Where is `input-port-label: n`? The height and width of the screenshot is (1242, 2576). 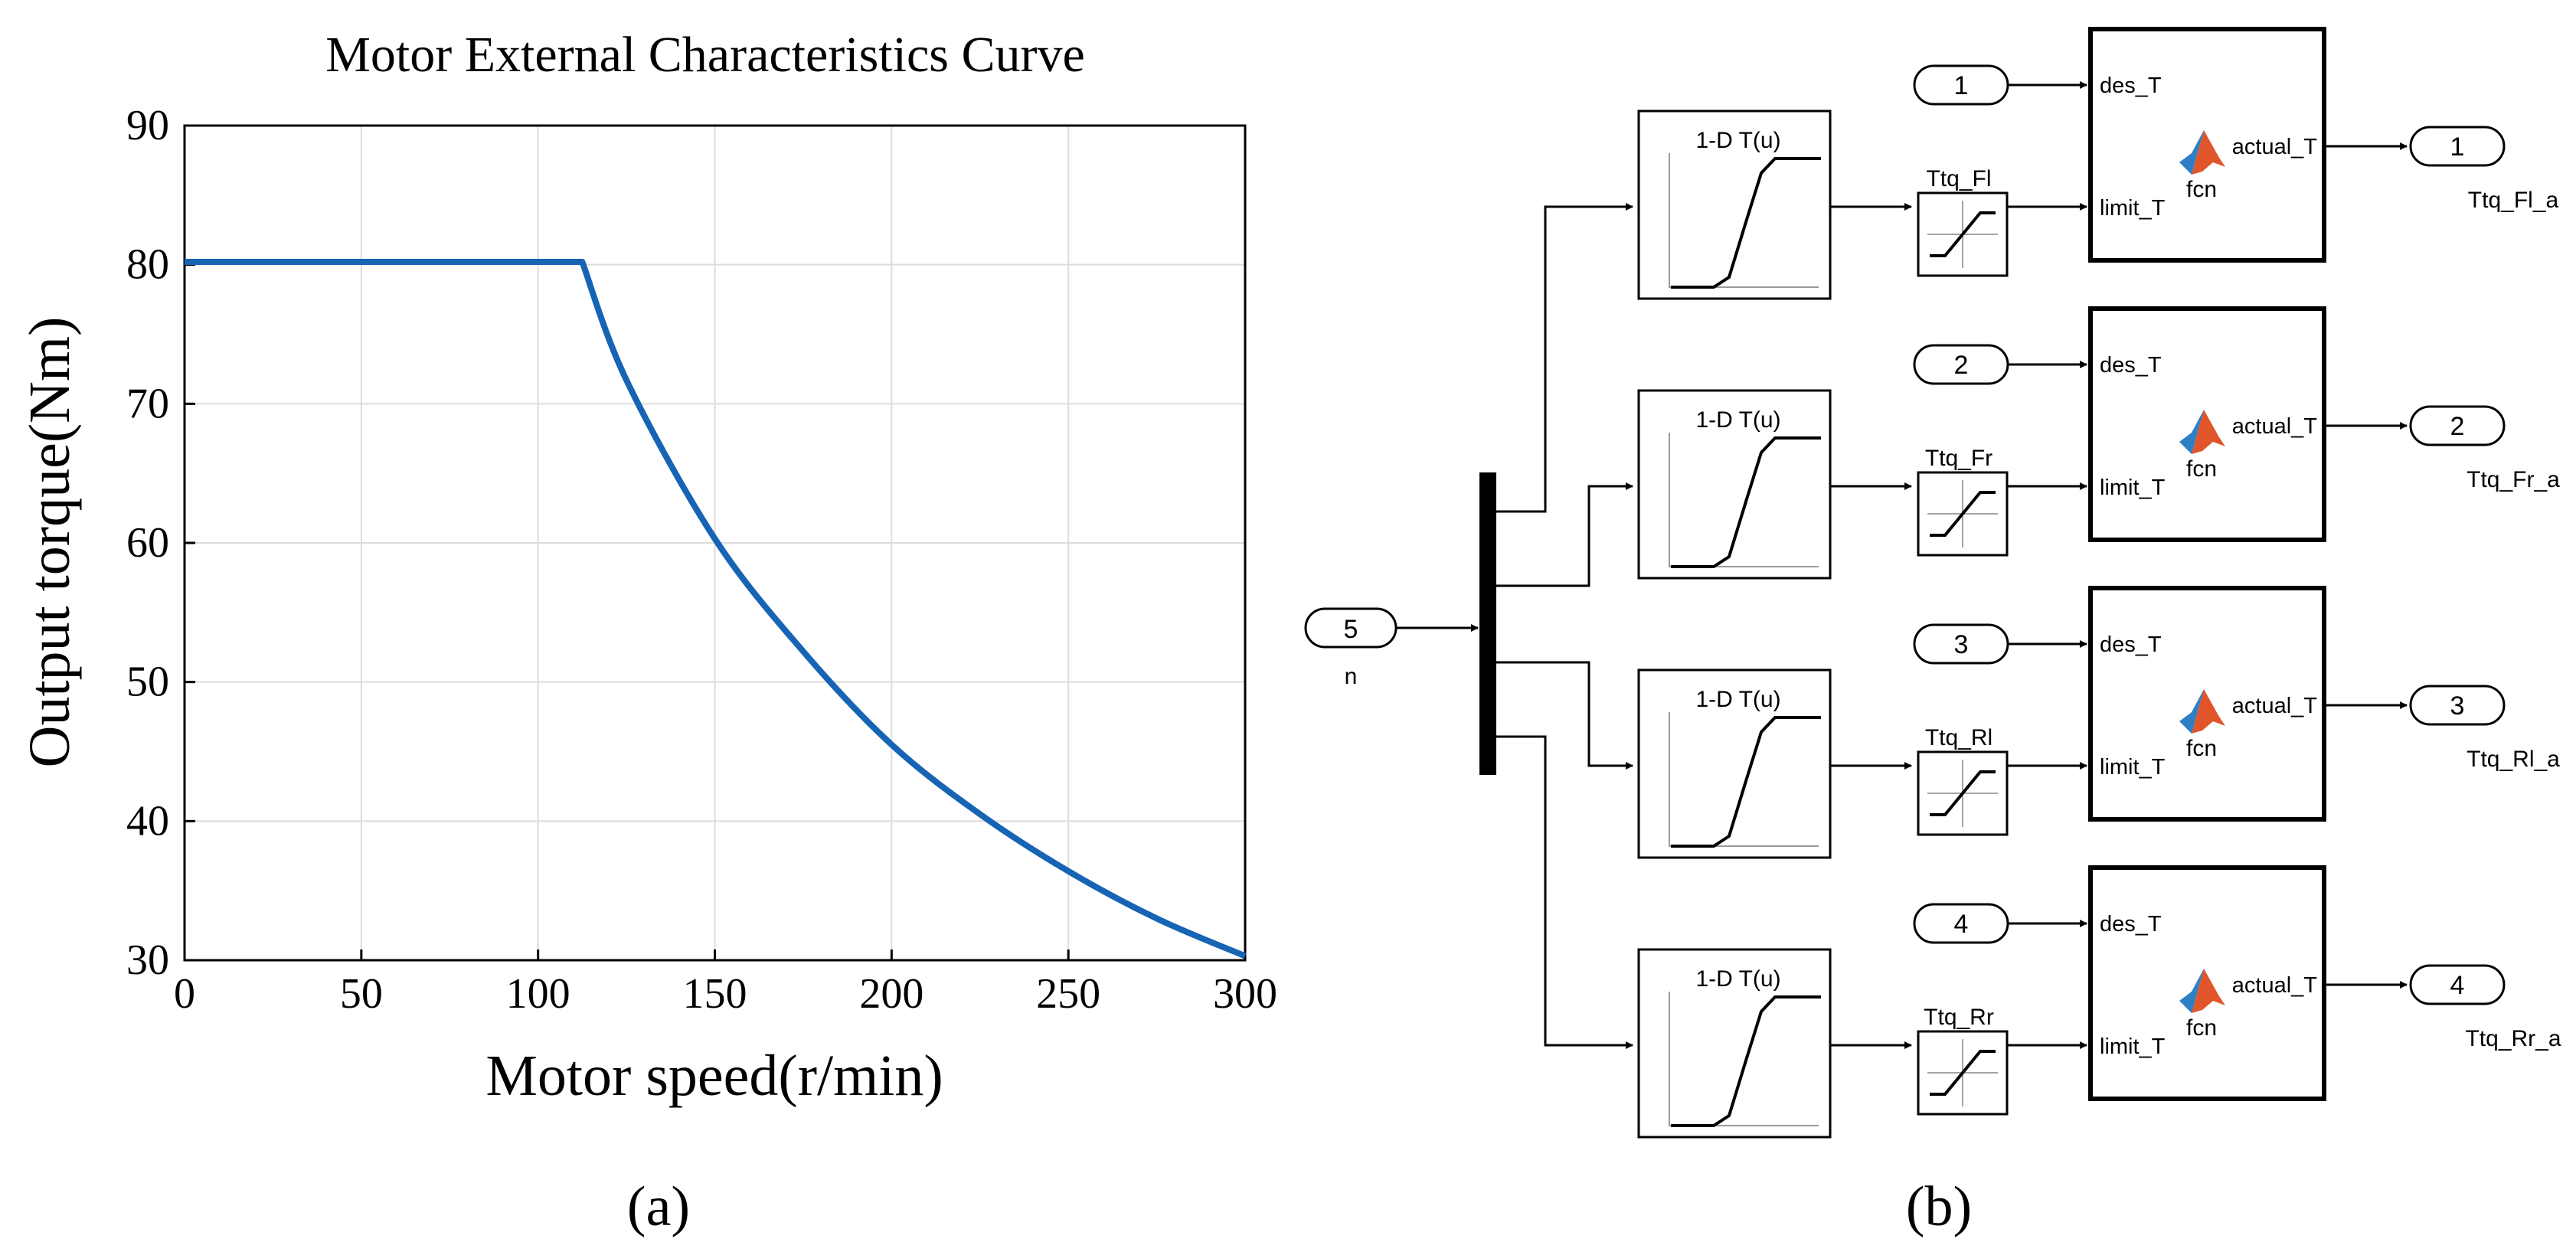 input-port-label: n is located at coordinates (1351, 676).